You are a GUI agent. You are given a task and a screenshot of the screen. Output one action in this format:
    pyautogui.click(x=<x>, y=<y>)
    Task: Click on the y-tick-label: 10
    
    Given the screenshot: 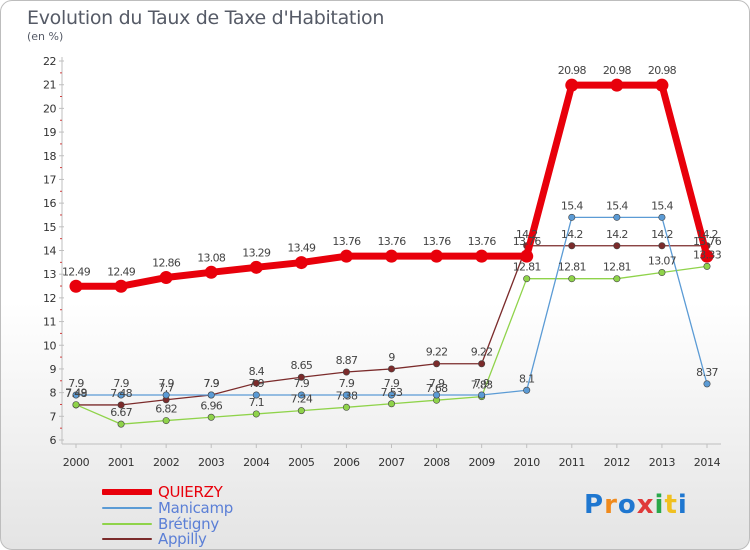 What is the action you would take?
    pyautogui.click(x=49, y=345)
    